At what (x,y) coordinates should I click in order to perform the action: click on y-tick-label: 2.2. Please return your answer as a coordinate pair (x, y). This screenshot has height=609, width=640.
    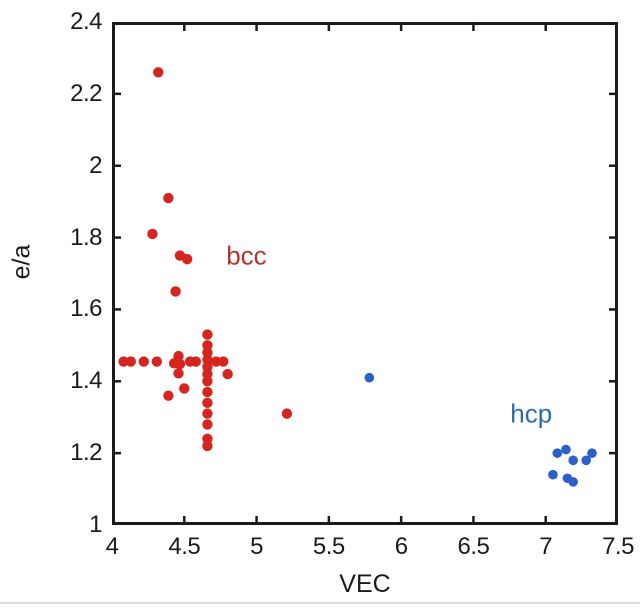
    Looking at the image, I should click on (86, 93).